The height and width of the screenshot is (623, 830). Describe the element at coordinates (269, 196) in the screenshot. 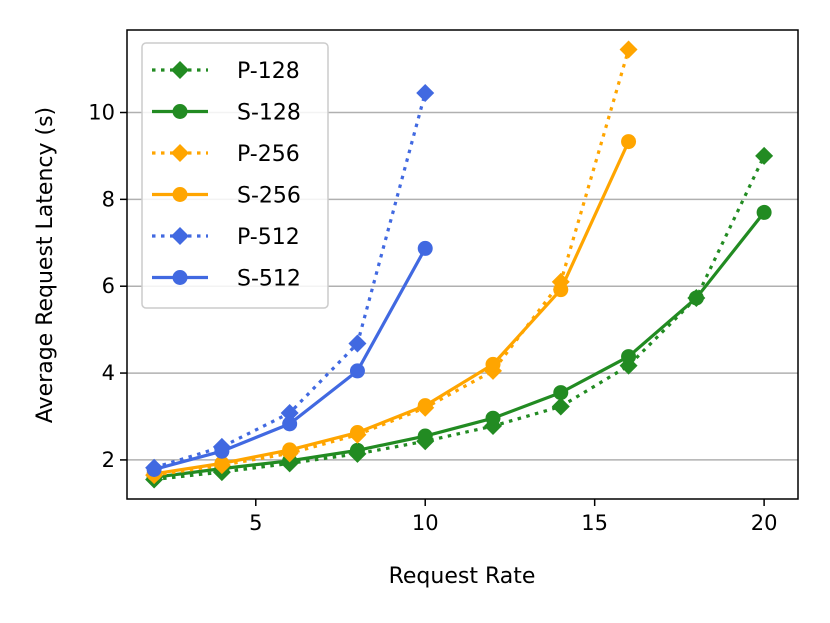

I see `legend-label-s-256: S-256` at that location.